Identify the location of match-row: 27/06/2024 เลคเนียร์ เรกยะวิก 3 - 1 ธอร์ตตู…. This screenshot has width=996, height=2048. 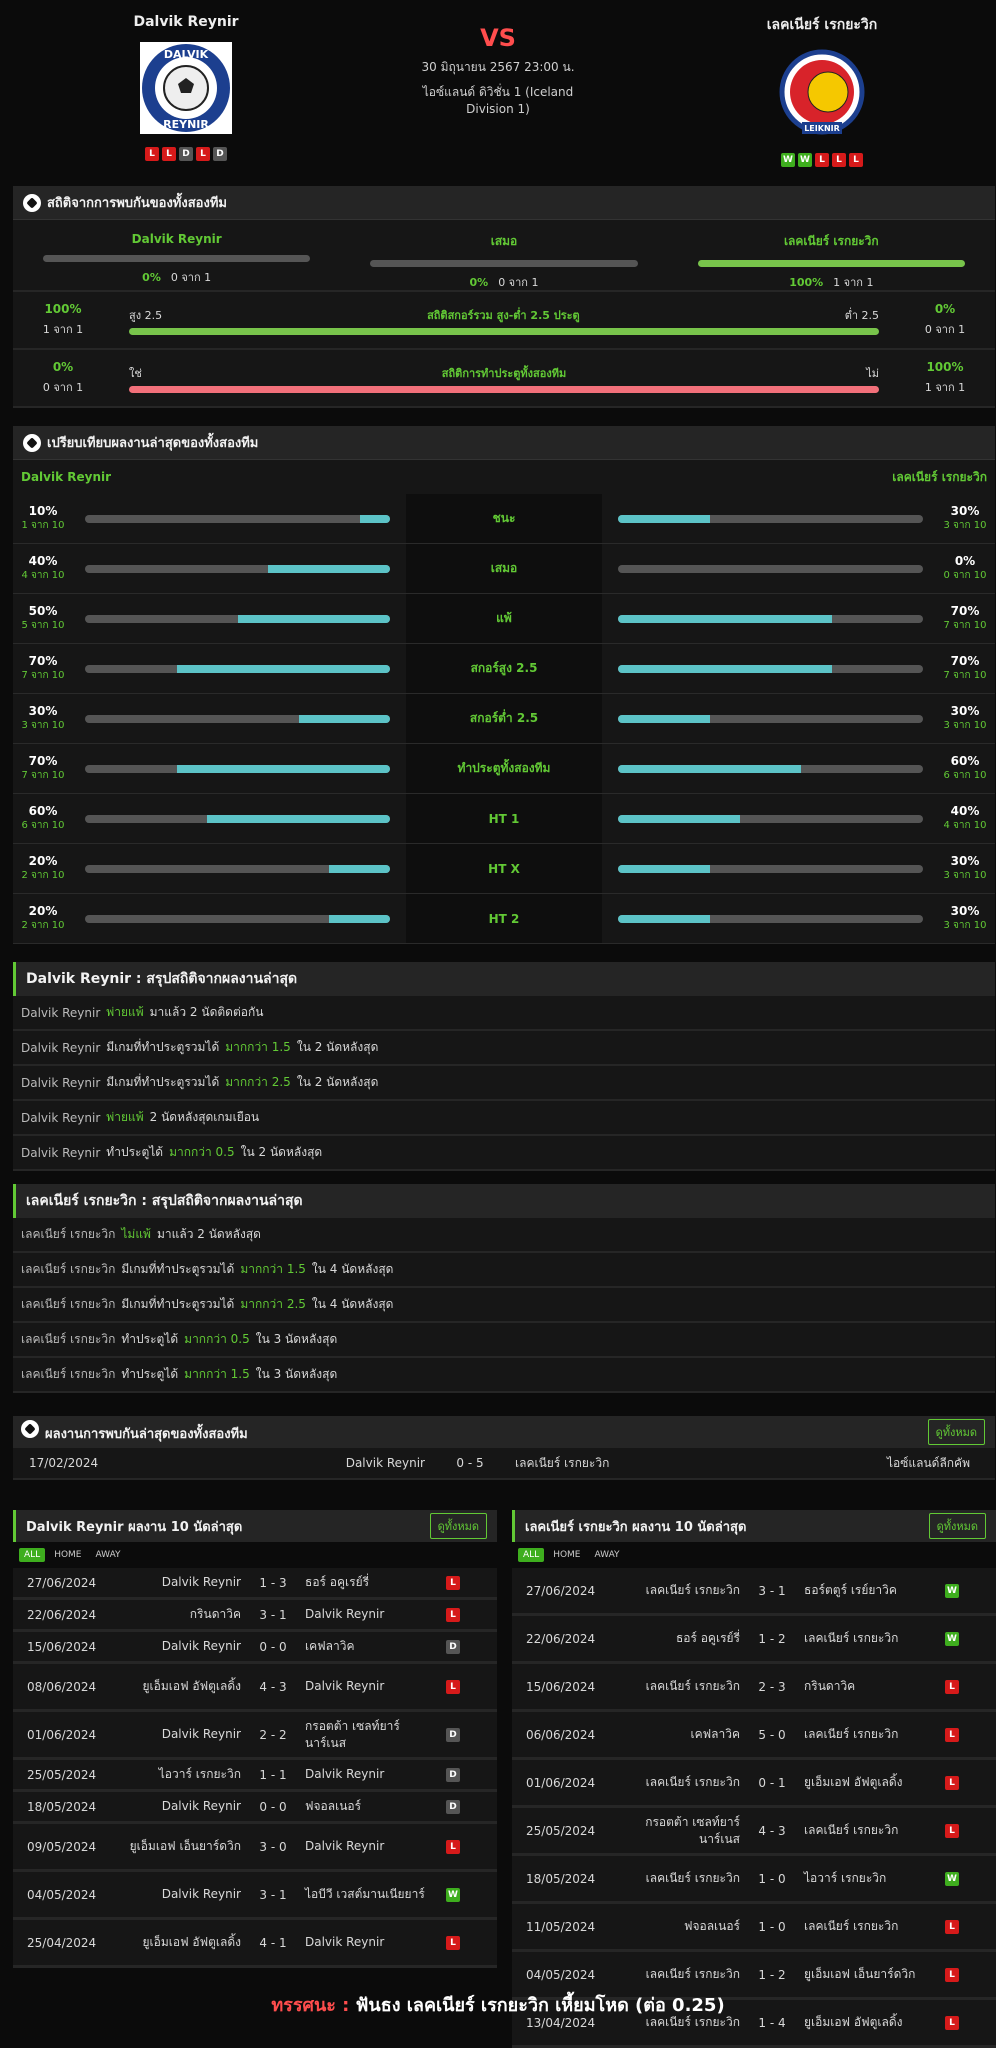
(754, 1592).